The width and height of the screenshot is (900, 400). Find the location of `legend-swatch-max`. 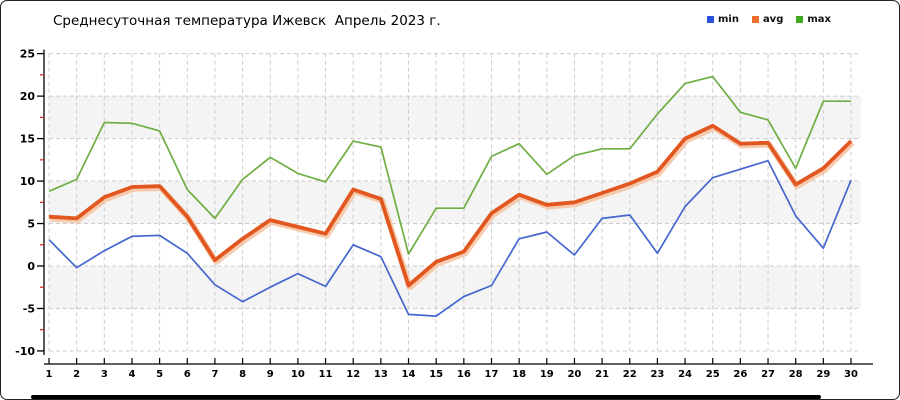

legend-swatch-max is located at coordinates (800, 19).